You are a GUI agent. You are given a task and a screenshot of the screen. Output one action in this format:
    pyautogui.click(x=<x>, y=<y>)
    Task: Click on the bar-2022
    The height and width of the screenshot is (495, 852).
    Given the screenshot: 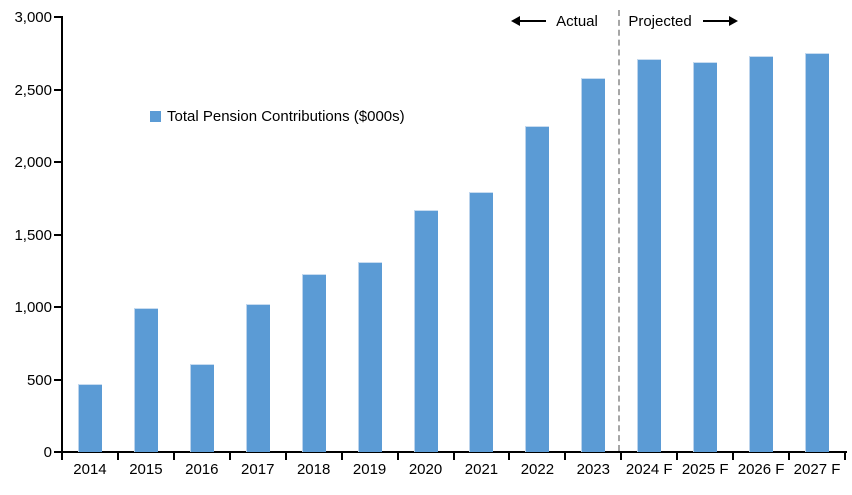 What is the action you would take?
    pyautogui.click(x=537, y=288)
    